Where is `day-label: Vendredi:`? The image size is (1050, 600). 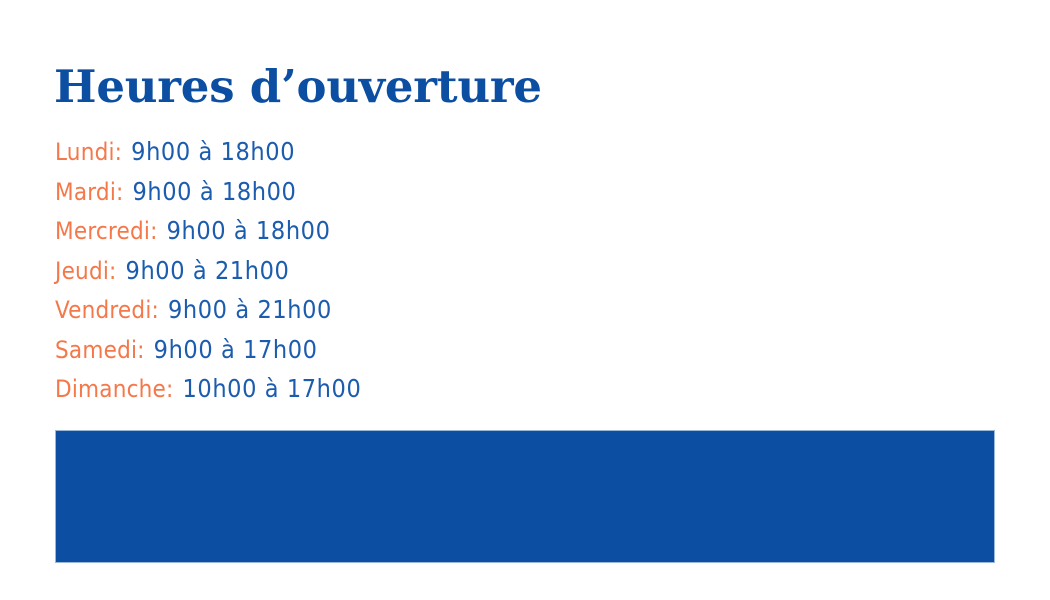 day-label: Vendredi: is located at coordinates (107, 310).